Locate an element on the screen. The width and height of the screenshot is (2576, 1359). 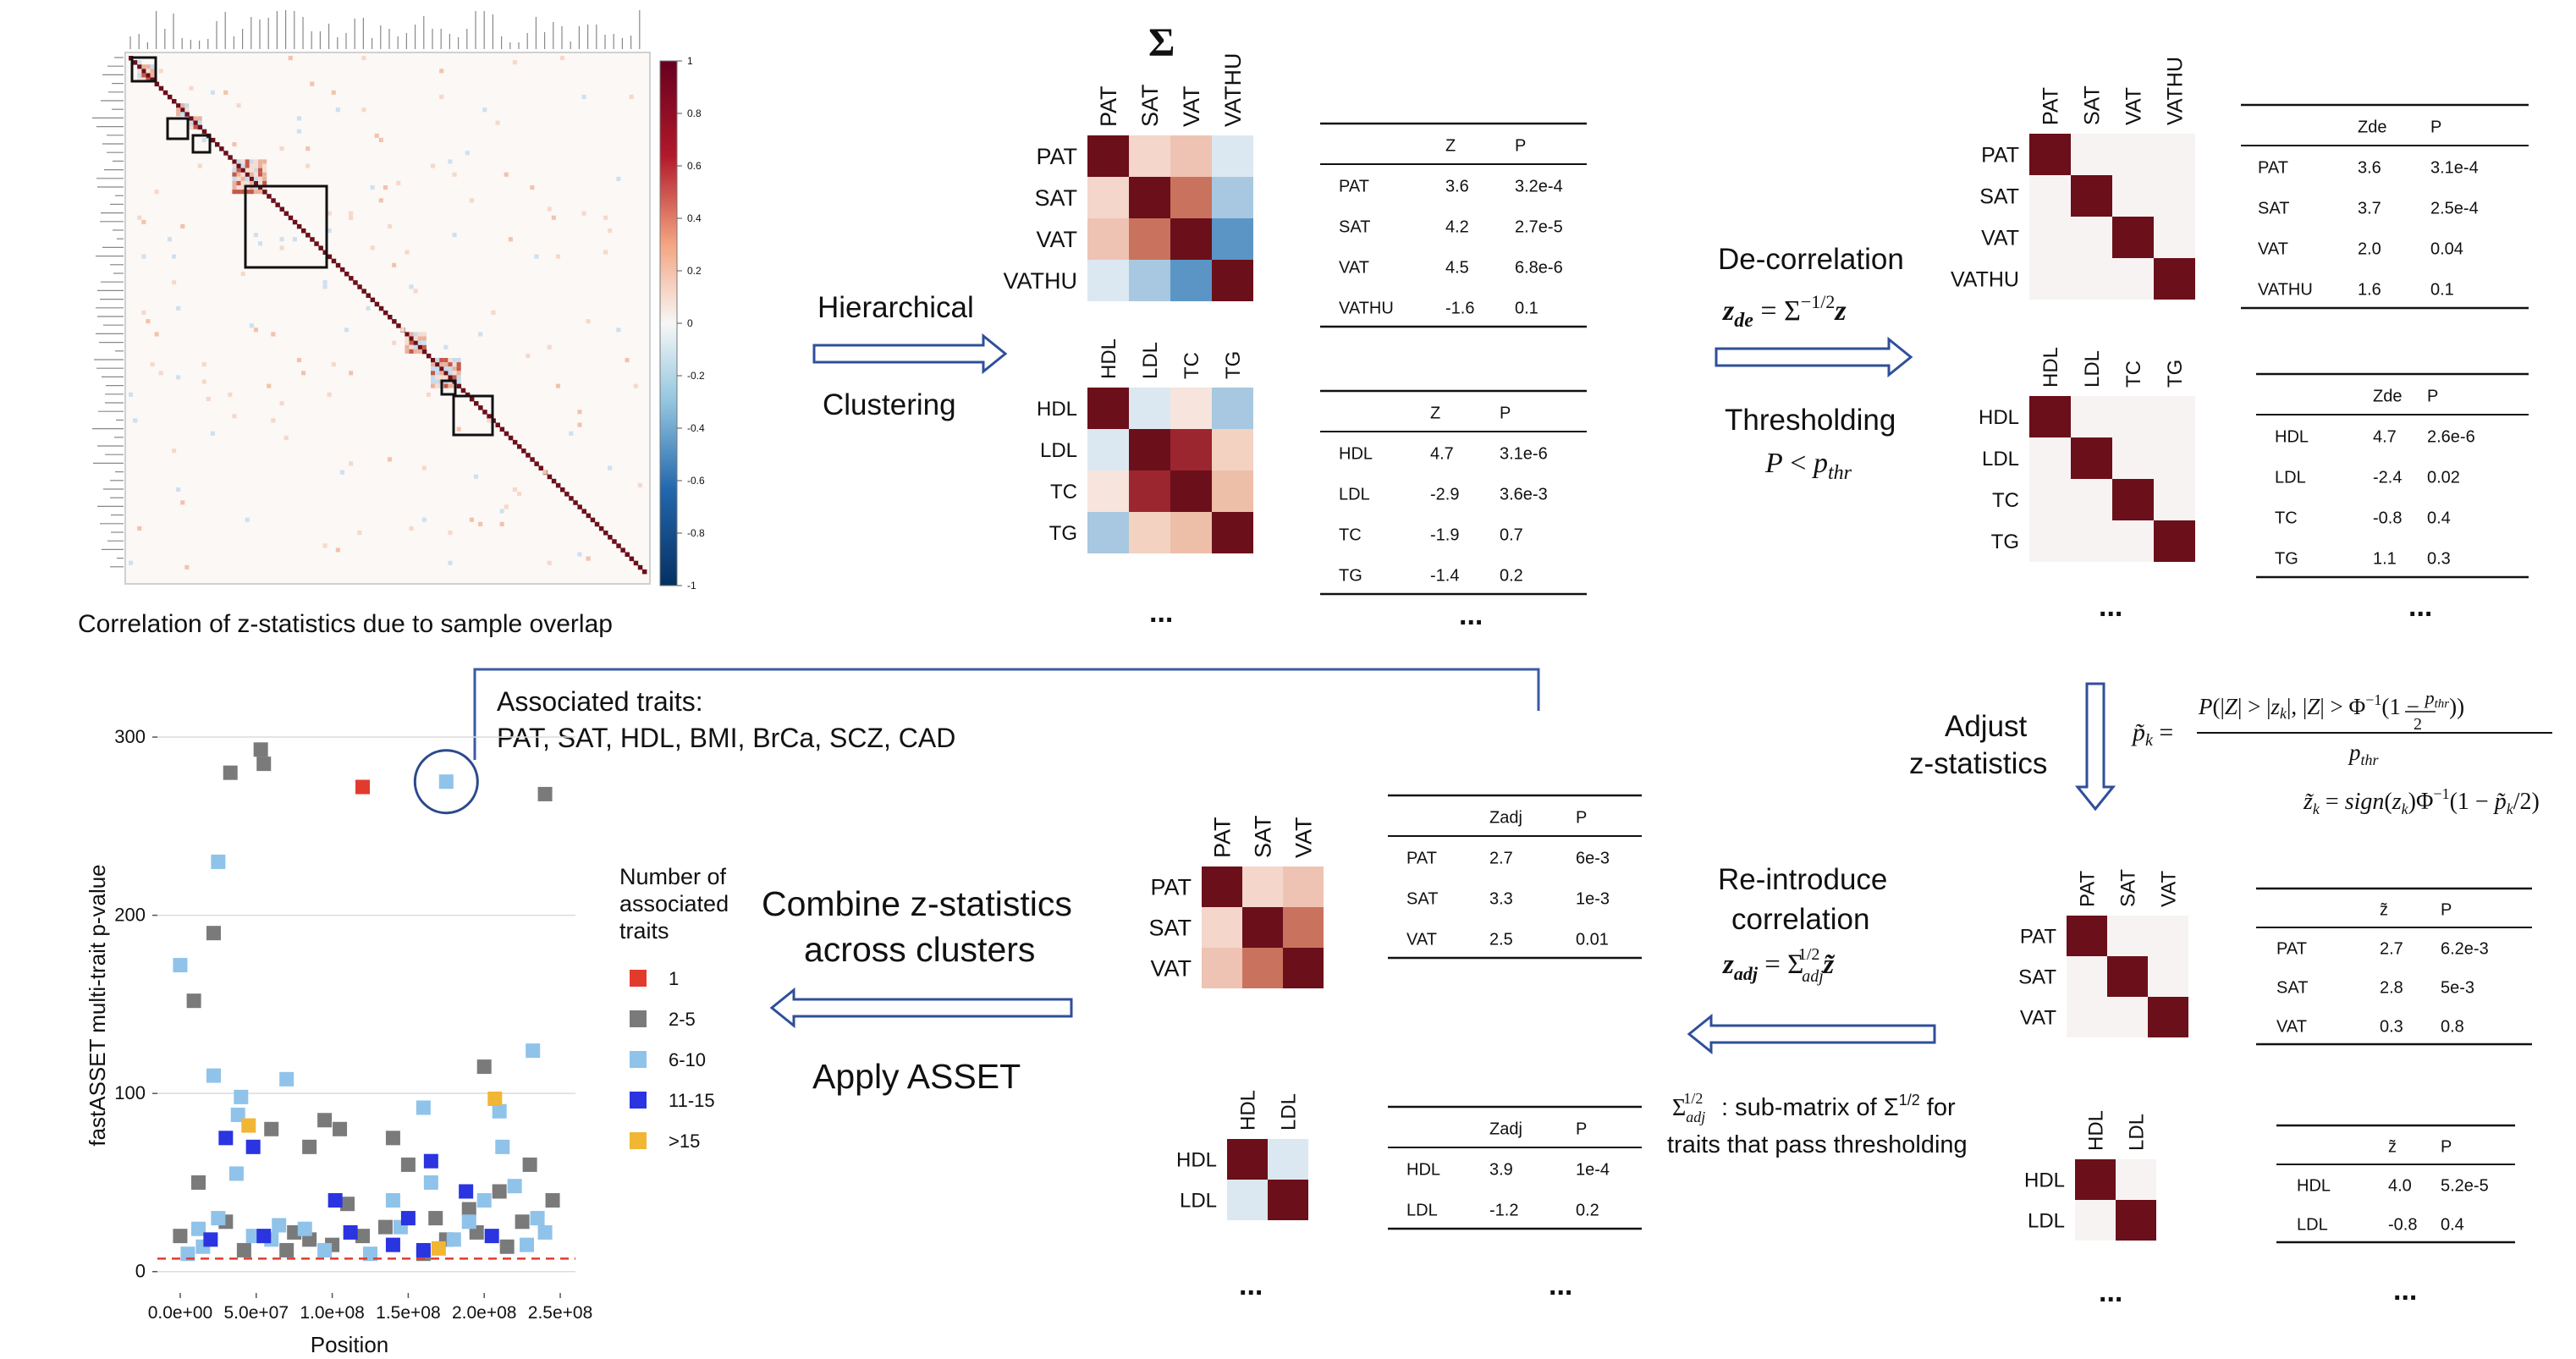
row-label: HDL is located at coordinates (2044, 1180).